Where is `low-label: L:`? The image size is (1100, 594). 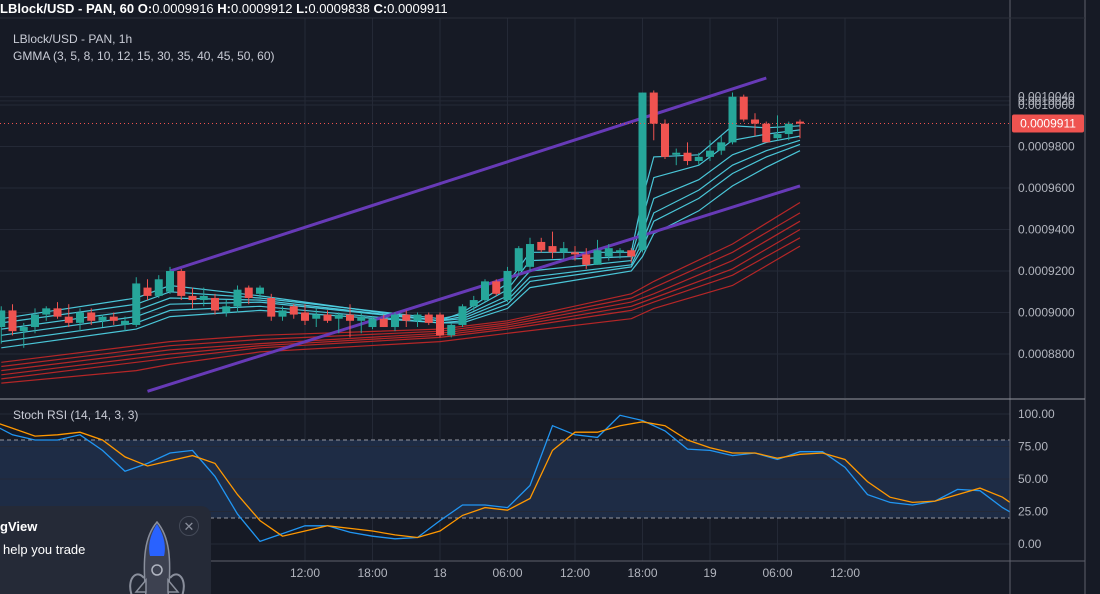
low-label: L: is located at coordinates (302, 8).